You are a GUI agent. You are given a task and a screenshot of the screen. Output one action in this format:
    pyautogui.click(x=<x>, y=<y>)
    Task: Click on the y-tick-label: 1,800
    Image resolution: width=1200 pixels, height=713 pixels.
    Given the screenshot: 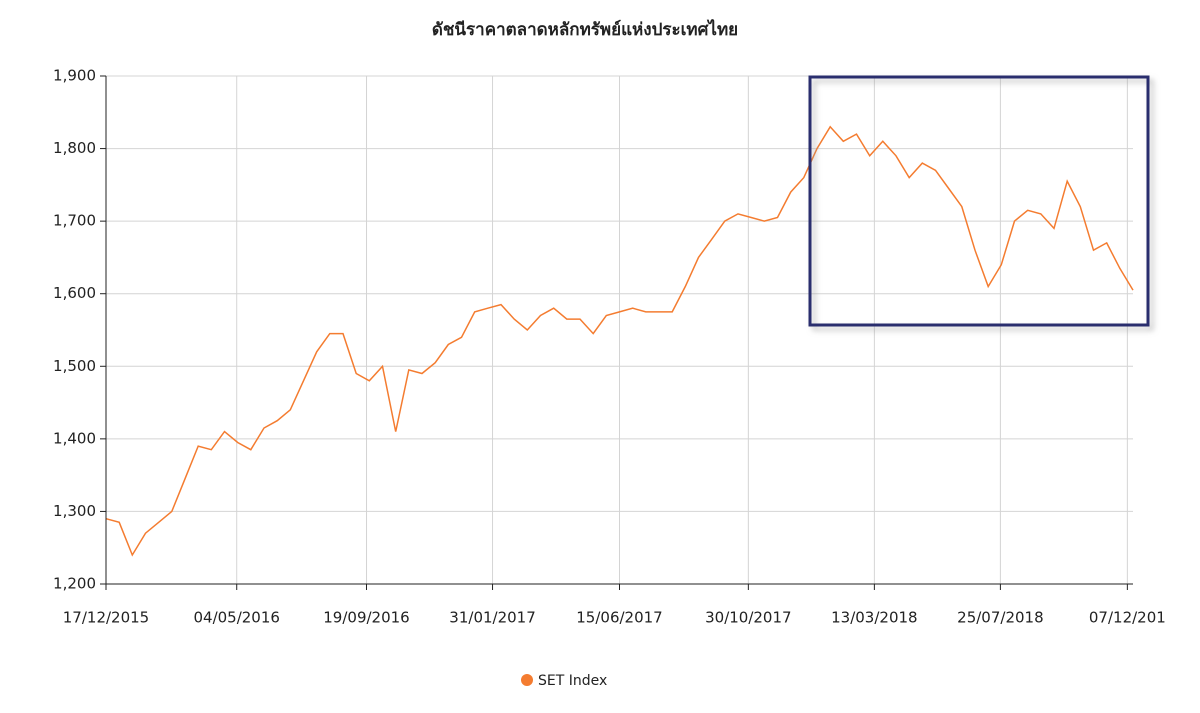 What is the action you would take?
    pyautogui.click(x=74, y=148)
    